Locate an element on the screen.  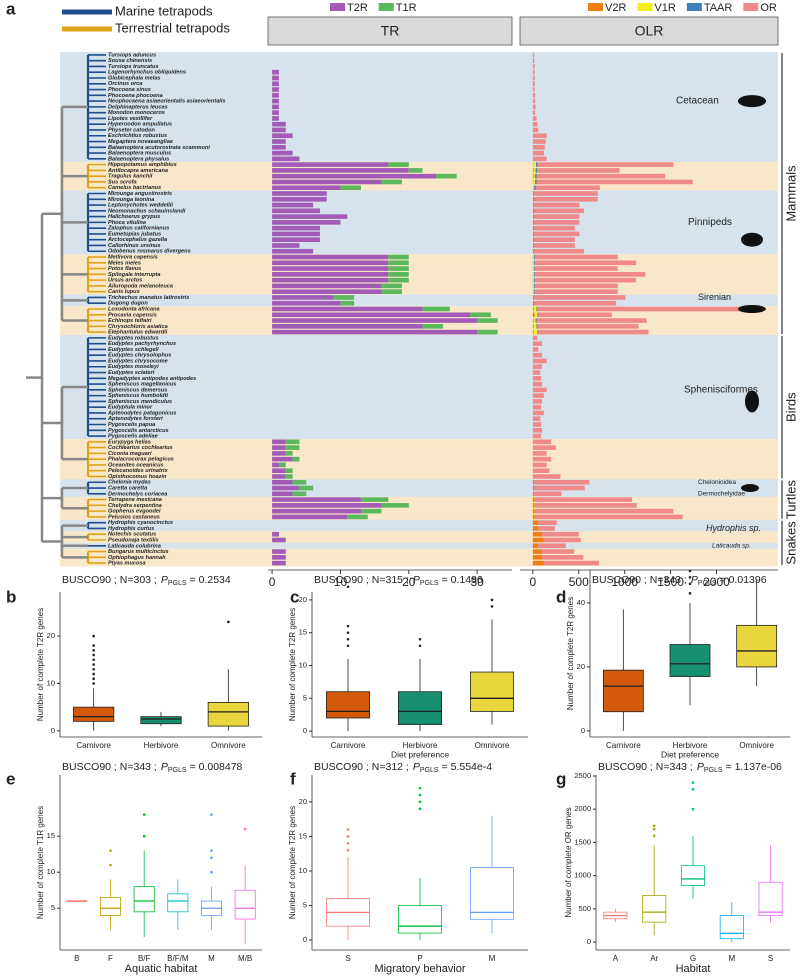
species-label: Hydrophis cyanocinctus is located at coordinates (140, 523).